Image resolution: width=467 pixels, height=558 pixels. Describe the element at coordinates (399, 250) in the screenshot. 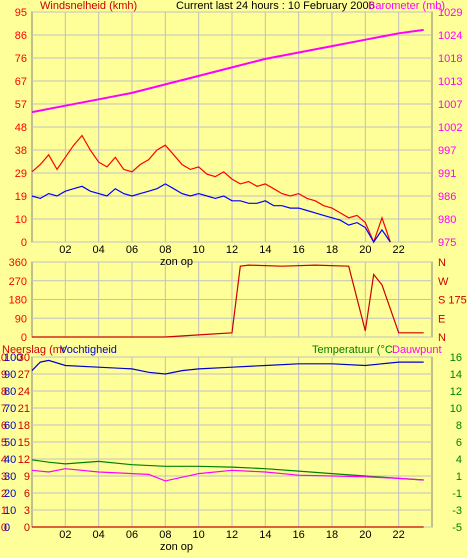

I see `wind-panel-x-tick-label: 22` at that location.